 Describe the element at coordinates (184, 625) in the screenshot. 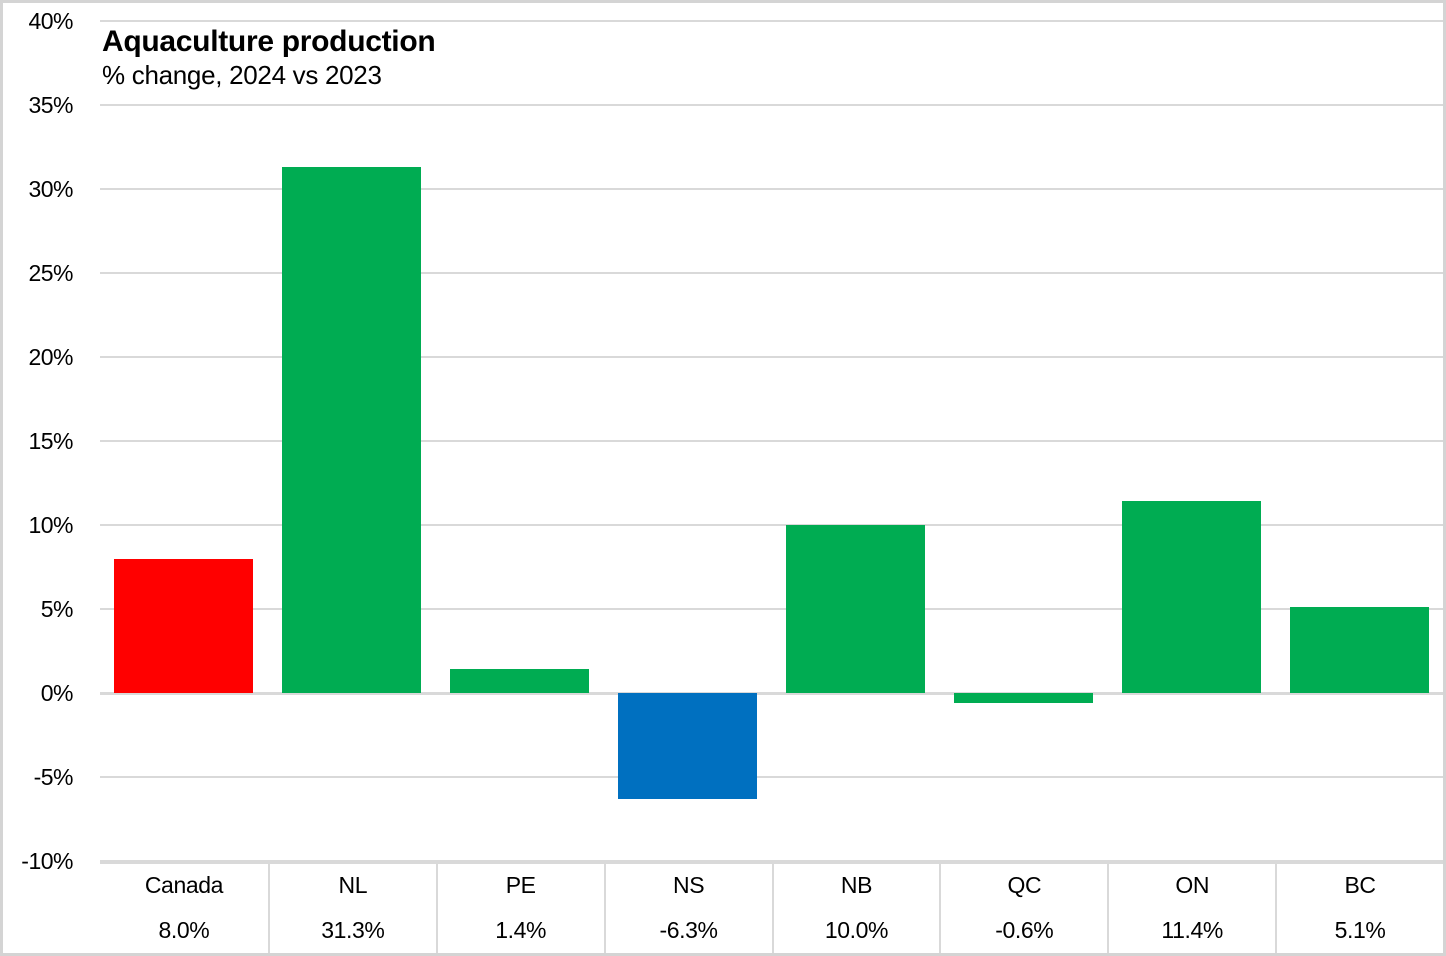

I see `bar-canada` at that location.